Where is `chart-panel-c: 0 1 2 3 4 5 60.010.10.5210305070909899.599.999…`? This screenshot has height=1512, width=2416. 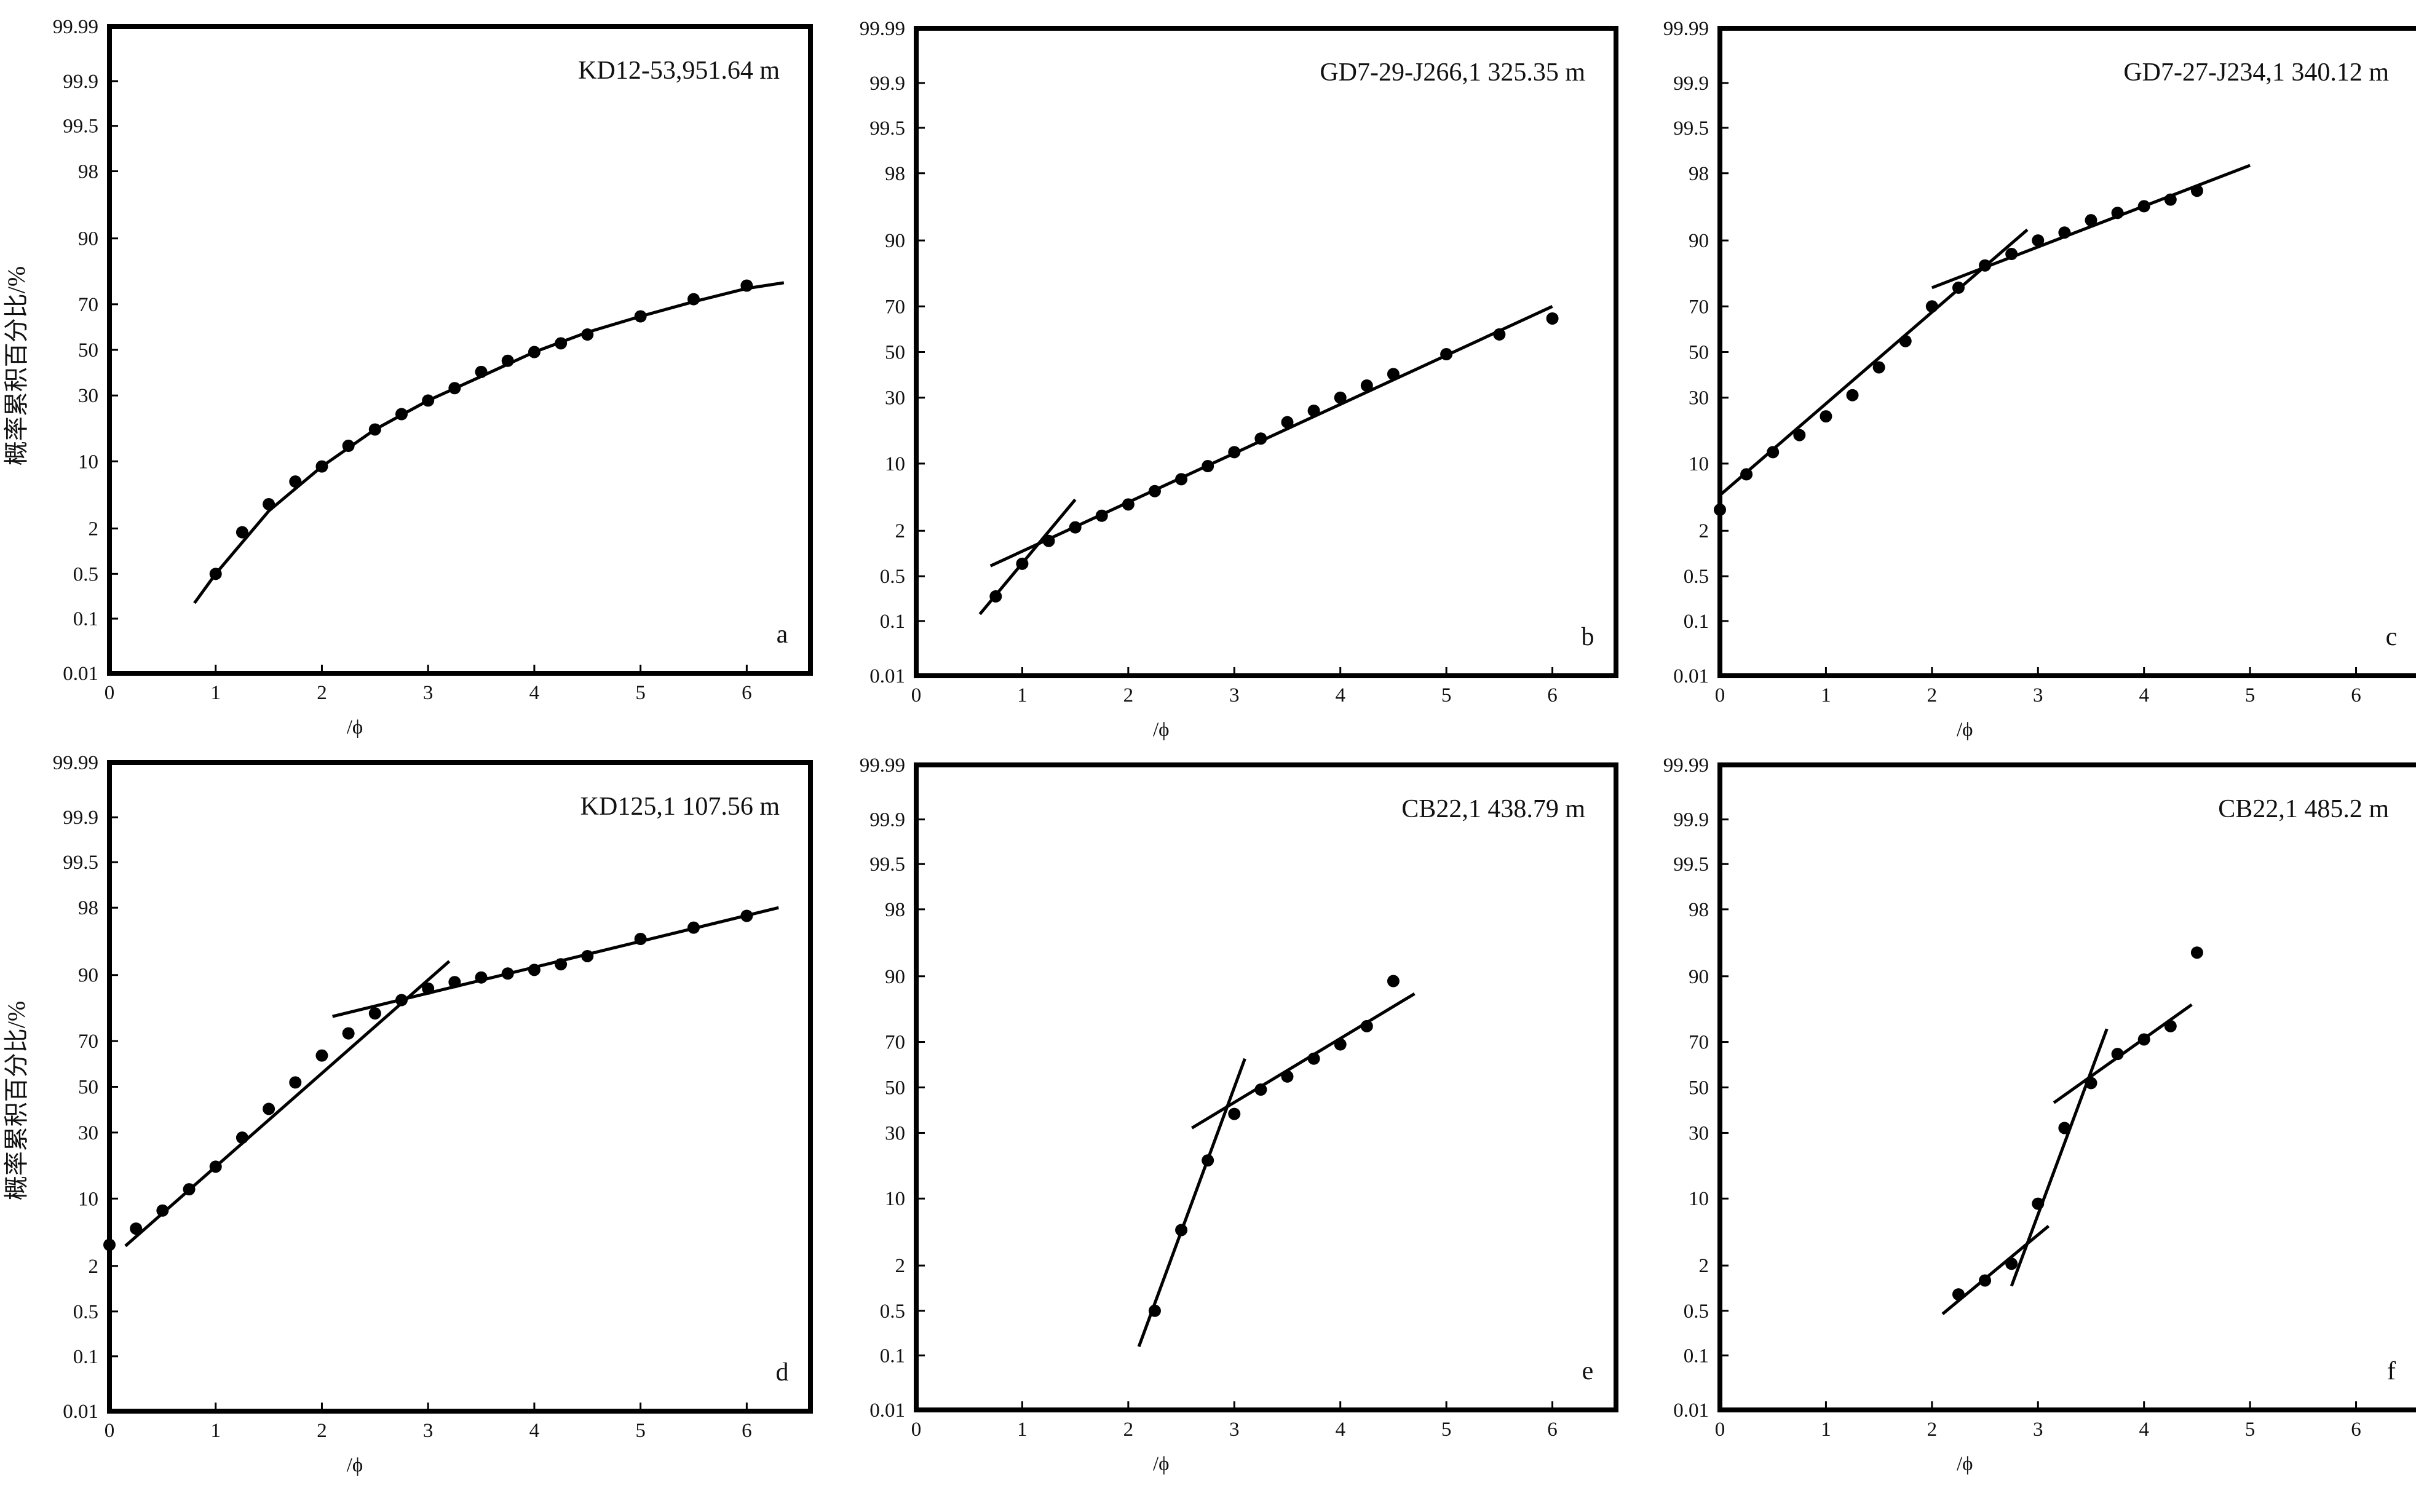
chart-panel-c: 0 1 2 3 4 5 60.010.10.5210305070909899.599.999… is located at coordinates (2039, 379).